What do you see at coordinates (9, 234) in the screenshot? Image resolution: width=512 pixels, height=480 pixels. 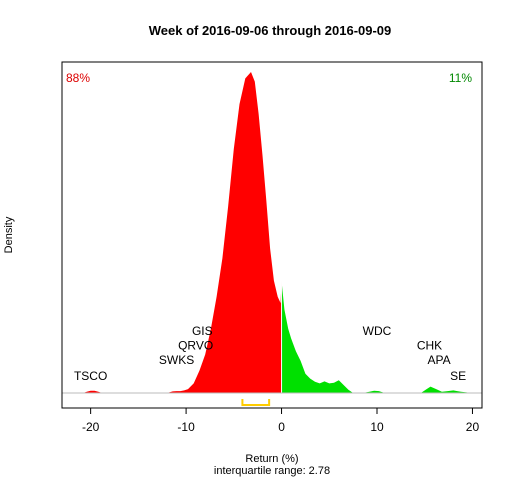 I see `y-axis-label: Density` at bounding box center [9, 234].